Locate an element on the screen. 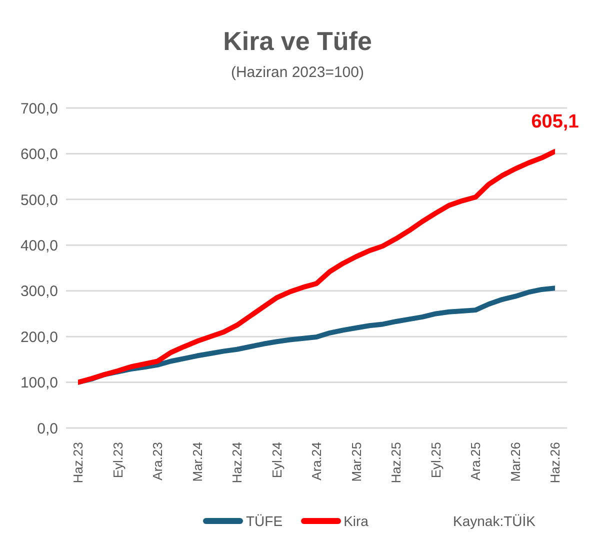  x-tick-label: Mar.24 is located at coordinates (197, 462).